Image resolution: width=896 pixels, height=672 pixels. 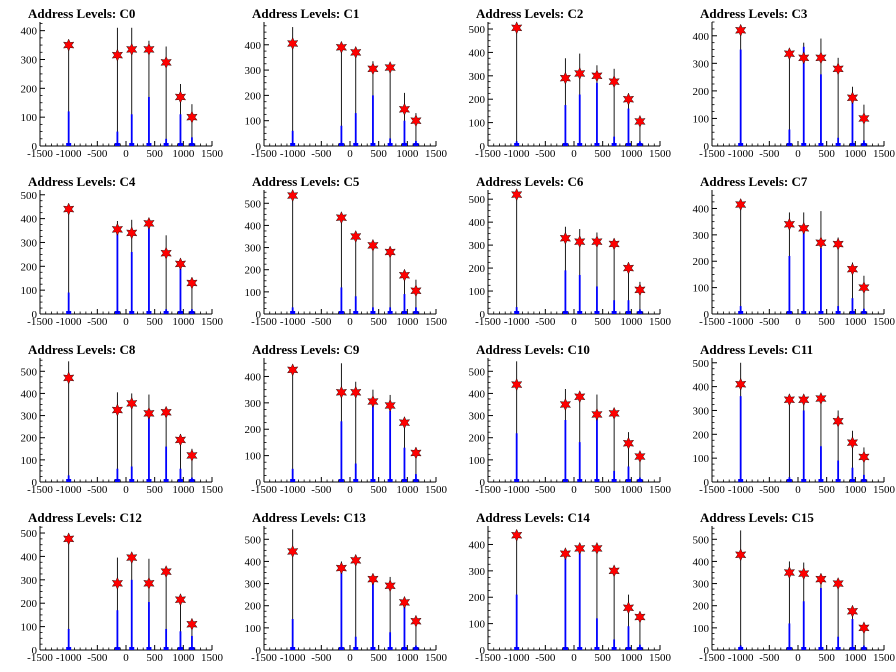 What do you see at coordinates (321, 490) in the screenshot?
I see `x-tick-label: -500` at bounding box center [321, 490].